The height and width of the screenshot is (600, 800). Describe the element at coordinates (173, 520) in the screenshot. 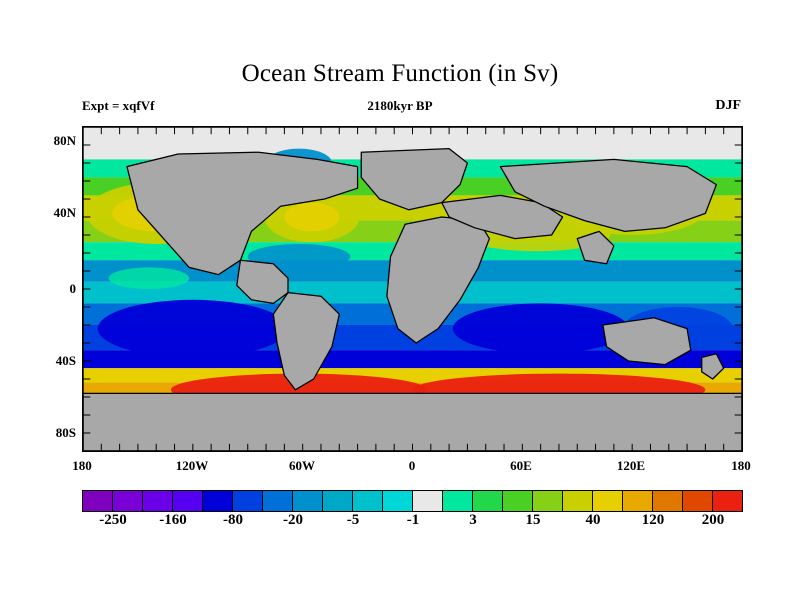

I see `colorbar-label-1: -160` at that location.